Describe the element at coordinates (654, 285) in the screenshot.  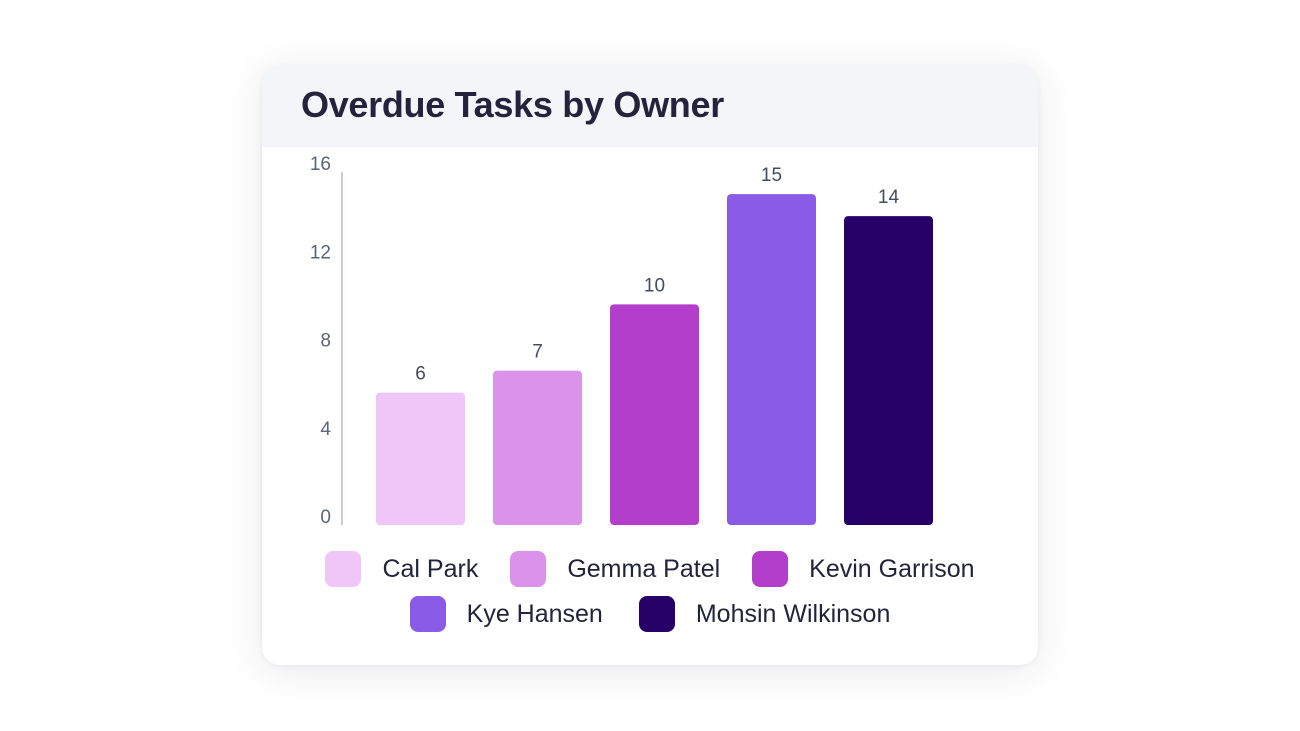
I see `bar-value-label: 10` at that location.